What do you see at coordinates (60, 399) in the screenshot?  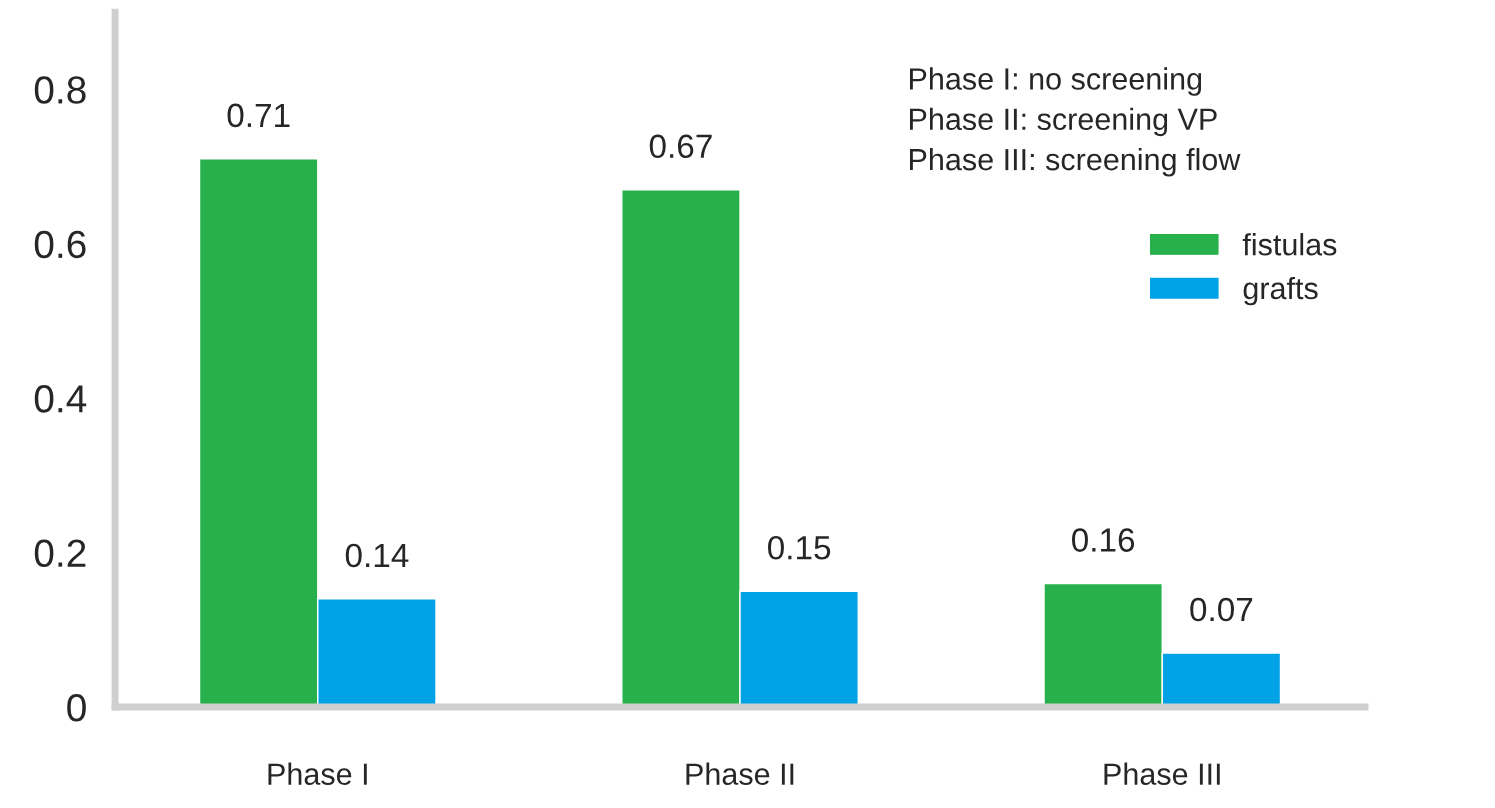 I see `y-tick-label: 0.4` at bounding box center [60, 399].